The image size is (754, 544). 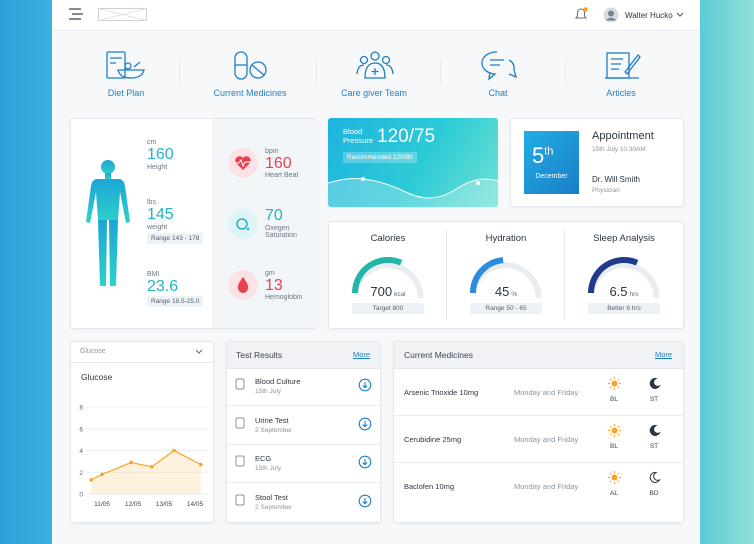 What do you see at coordinates (619, 149) in the screenshot?
I see `appointment-time: 15th July 10:30AM` at bounding box center [619, 149].